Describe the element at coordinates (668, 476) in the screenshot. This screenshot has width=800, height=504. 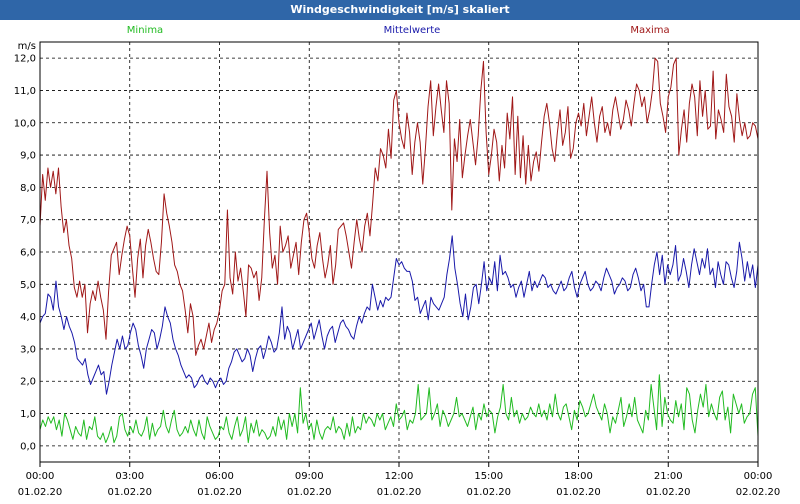
I see `x-tick-time-label: 21:00` at that location.